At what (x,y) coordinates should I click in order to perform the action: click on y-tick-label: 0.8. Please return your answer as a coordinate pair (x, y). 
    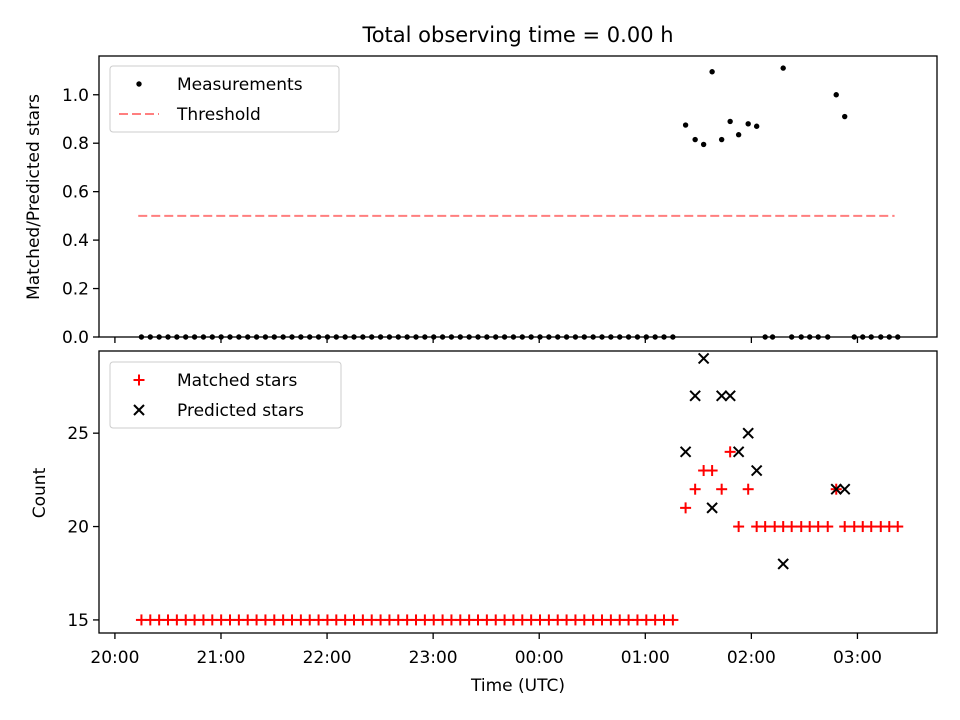
    Looking at the image, I should click on (75, 144).